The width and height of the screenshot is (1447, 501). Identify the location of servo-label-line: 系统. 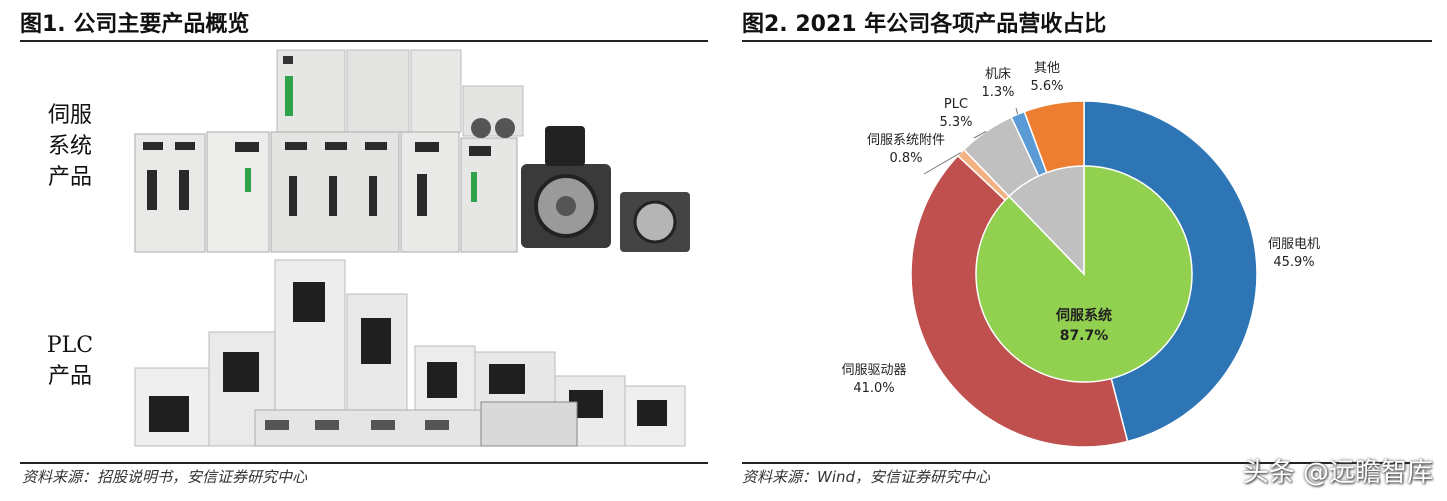
(69, 146).